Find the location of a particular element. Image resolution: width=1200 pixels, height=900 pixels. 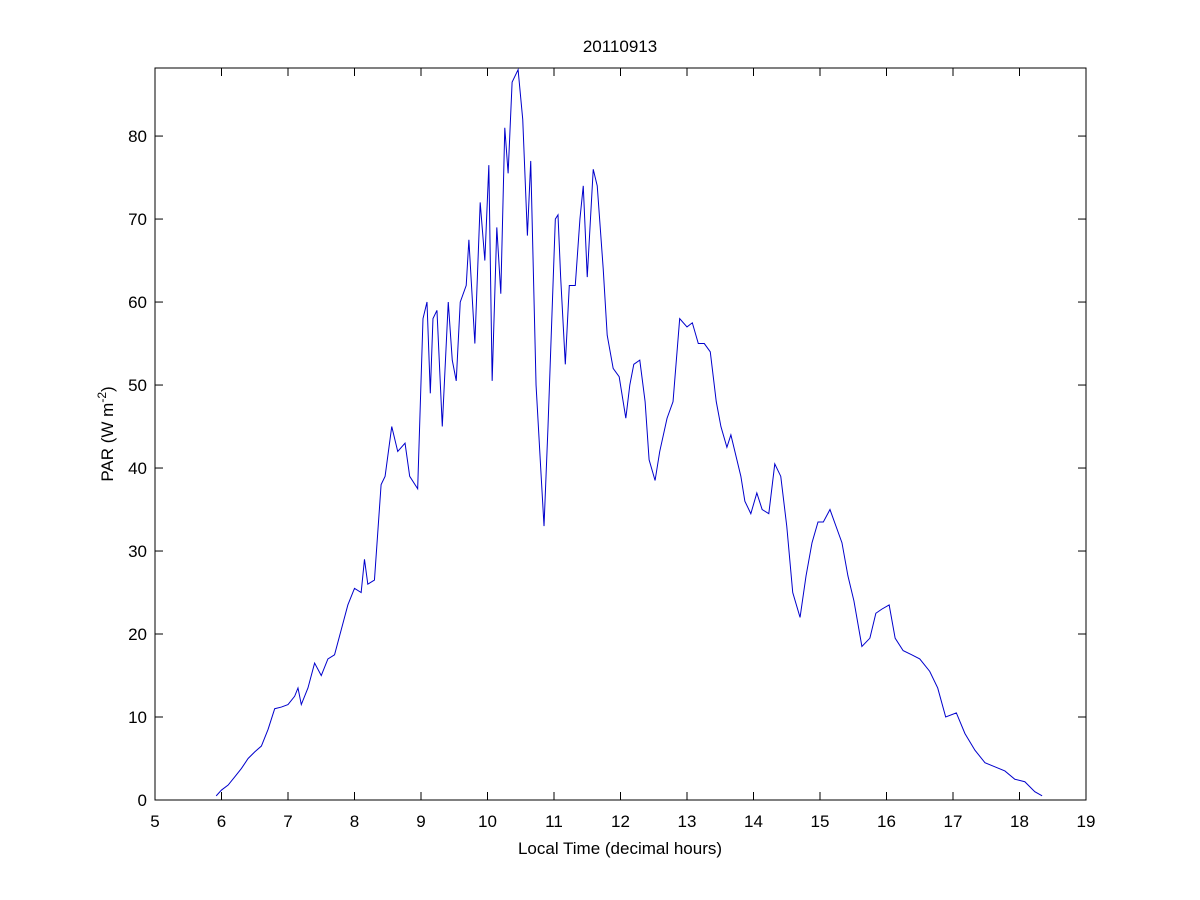

x-tick-label: 7 is located at coordinates (287, 821).